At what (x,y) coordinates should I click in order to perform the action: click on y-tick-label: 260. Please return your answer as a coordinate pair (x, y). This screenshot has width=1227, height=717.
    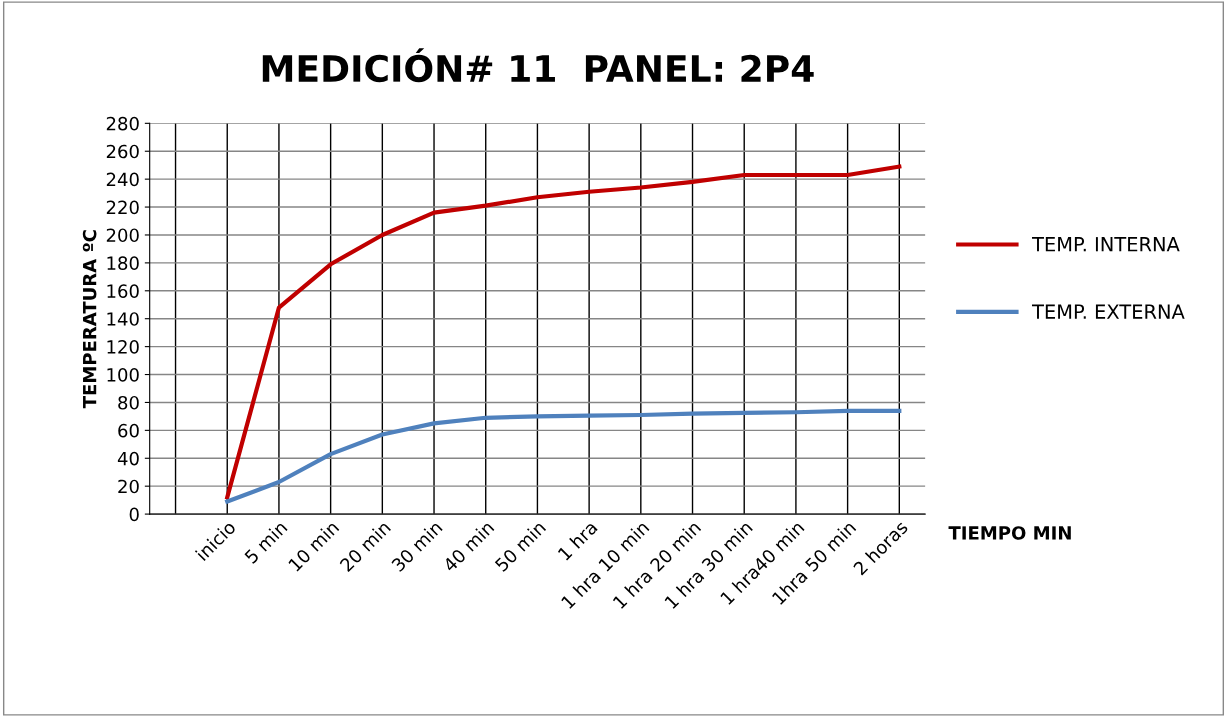
    Looking at the image, I should click on (122, 151).